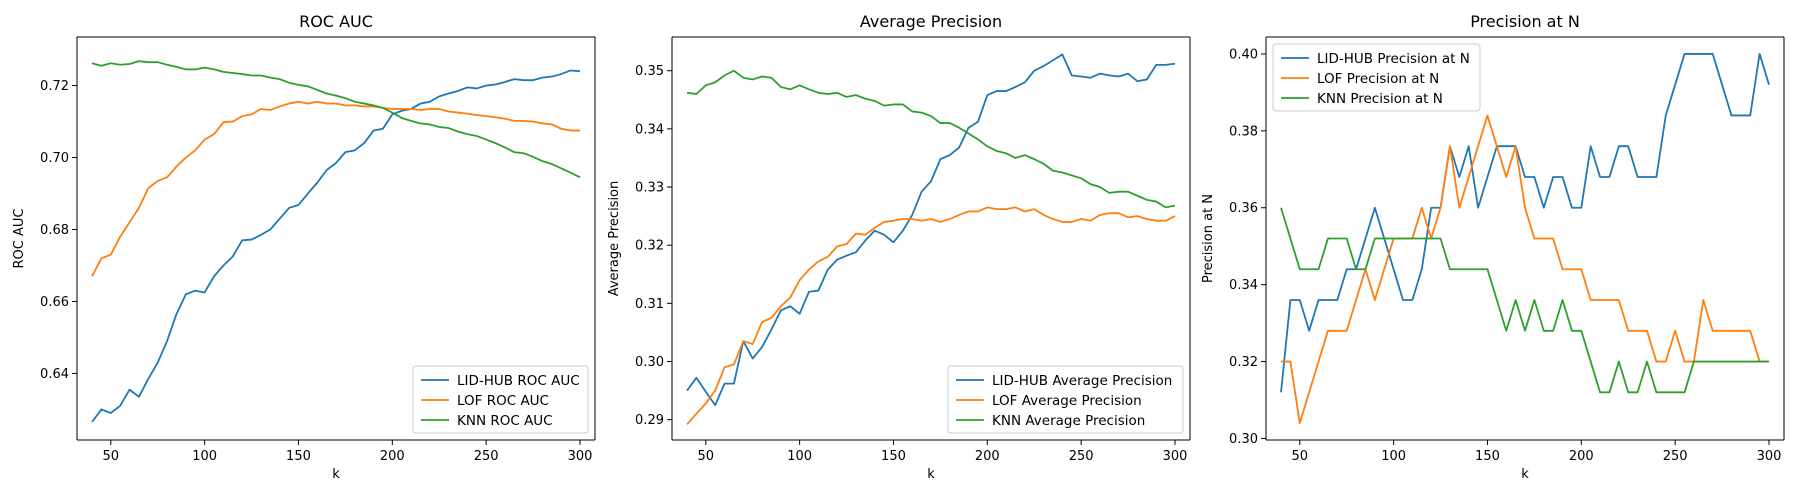  Describe the element at coordinates (1243, 131) in the screenshot. I see `y-tick-label: 0.38` at that location.